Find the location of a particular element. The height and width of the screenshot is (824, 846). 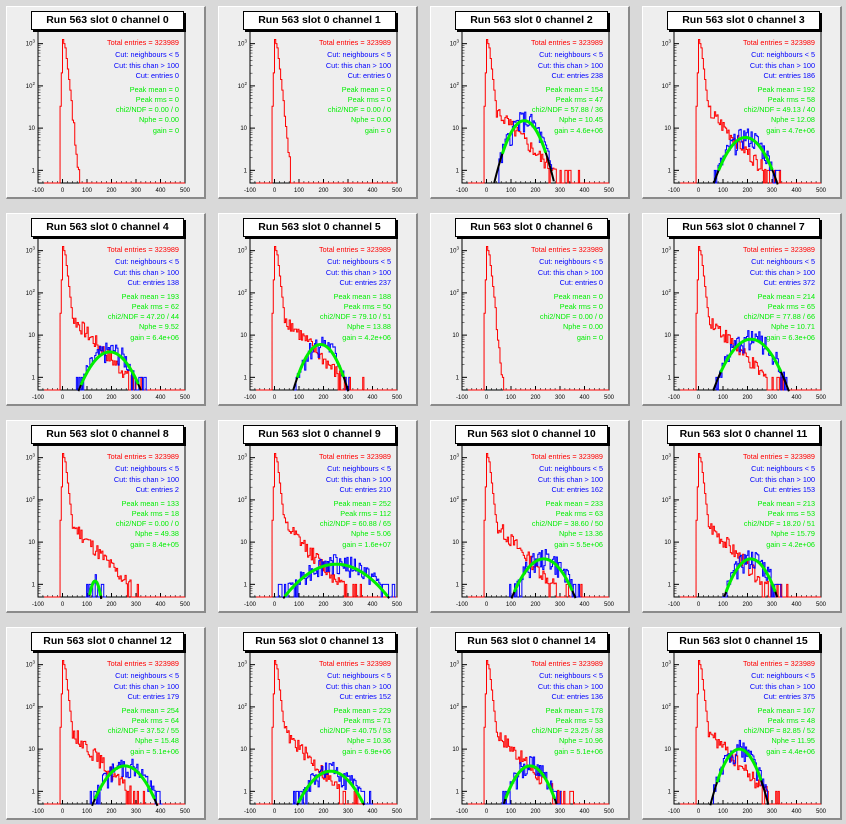

chart-title: Run 563 slot 0 channel 3 is located at coordinates (743, 20).